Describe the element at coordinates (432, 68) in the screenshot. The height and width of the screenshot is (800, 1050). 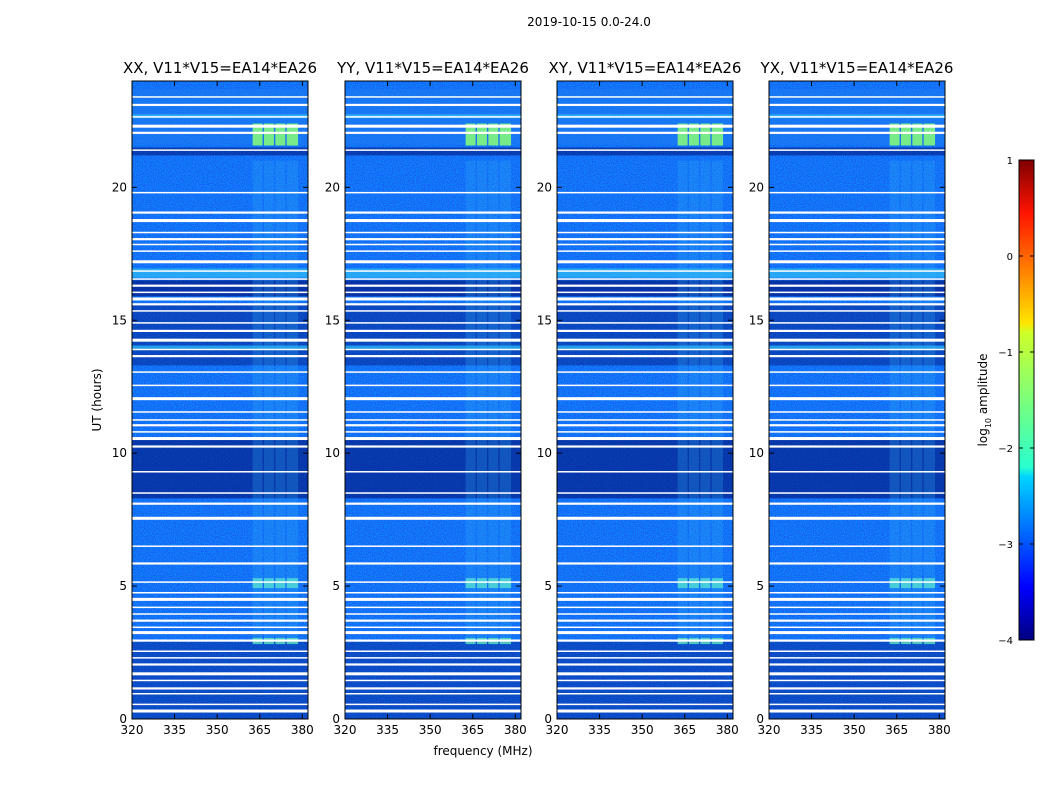
I see `panel-title: YY, V11*V15=EA14*EA26` at that location.